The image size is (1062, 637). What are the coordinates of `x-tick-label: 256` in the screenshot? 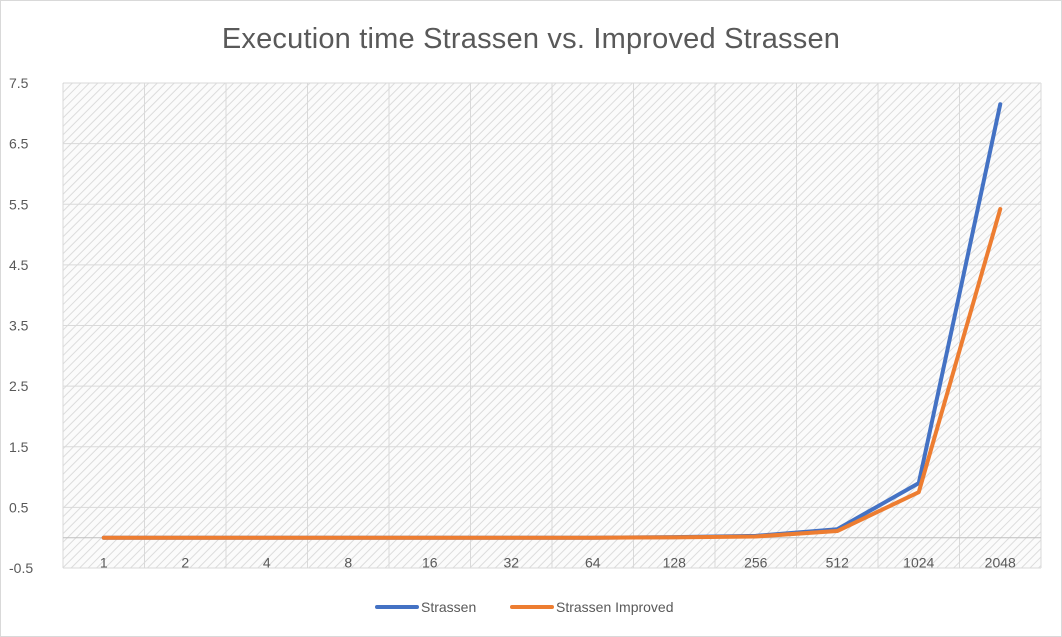 It's located at (756, 563).